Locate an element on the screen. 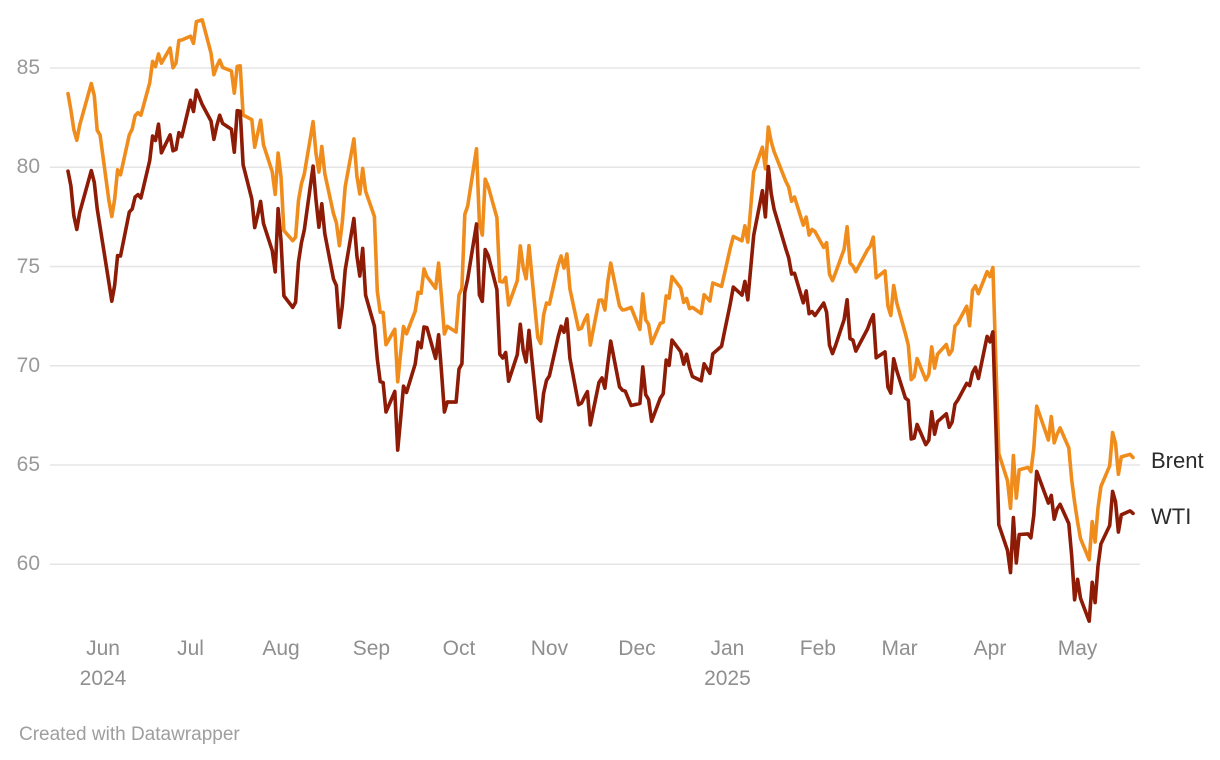 The width and height of the screenshot is (1220, 760). month-label: May is located at coordinates (1077, 648).